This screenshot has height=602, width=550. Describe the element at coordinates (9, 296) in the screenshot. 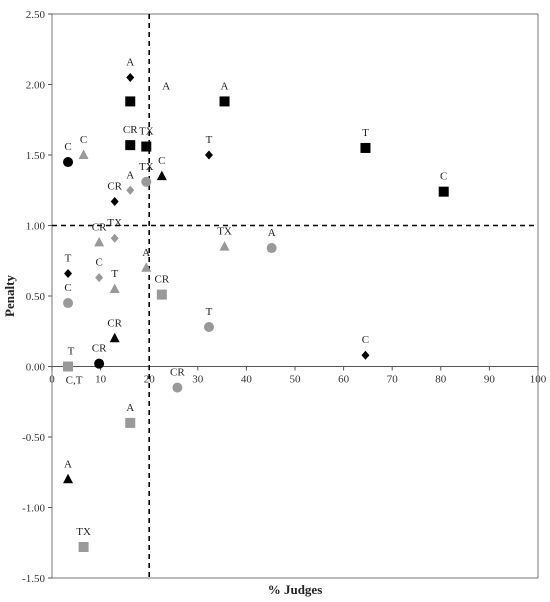

I see `y-axis-title: Penalty` at that location.